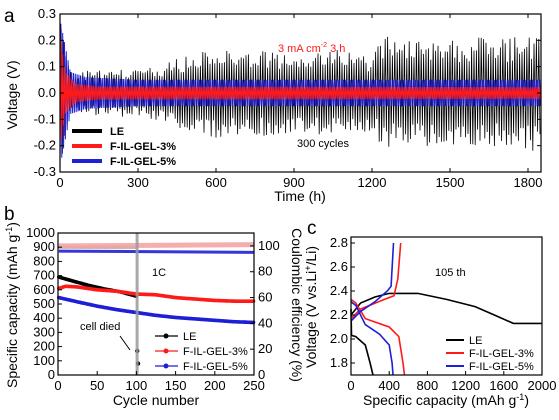 The height and width of the screenshot is (420, 559). Describe the element at coordinates (47, 13) in the screenshot. I see `y-tick-label: 0.3` at that location.